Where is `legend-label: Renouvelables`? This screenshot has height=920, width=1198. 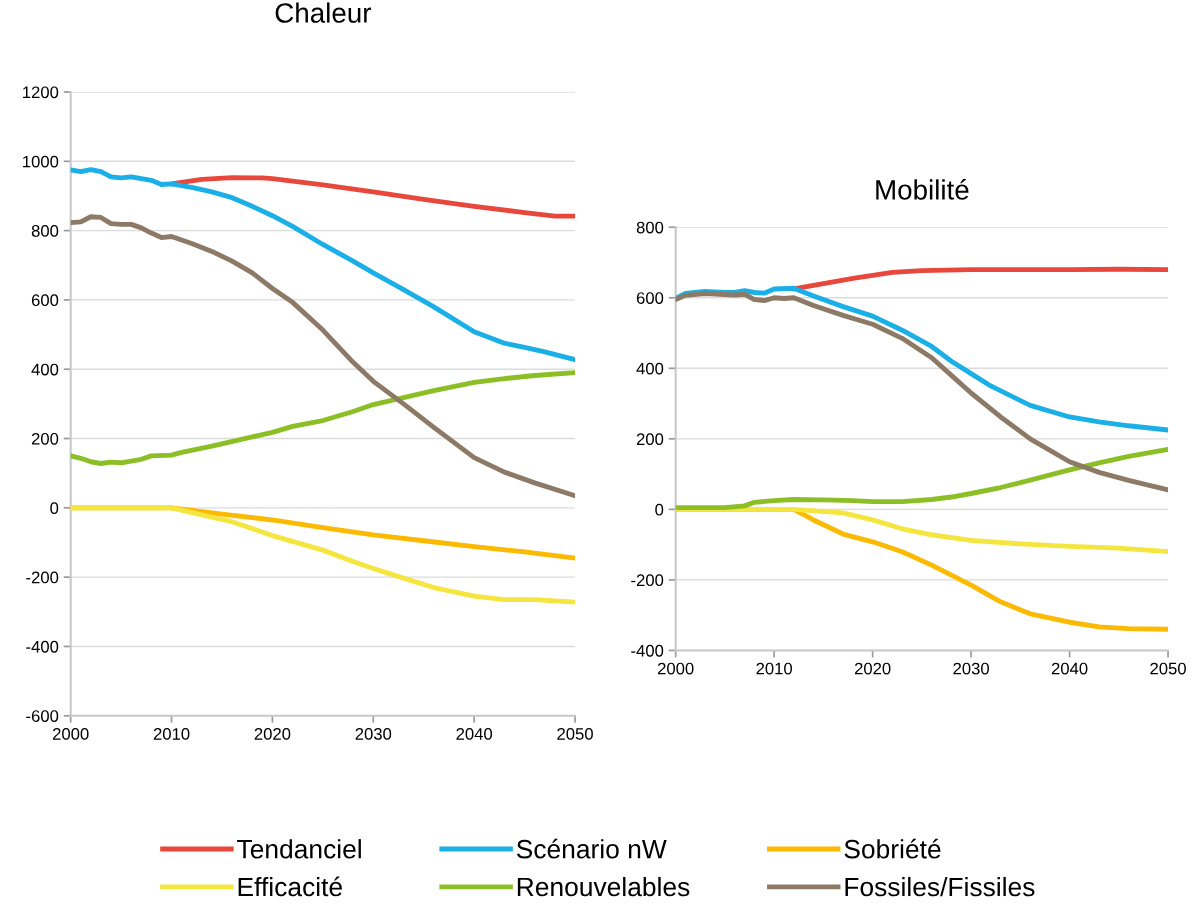
legend-label: Renouvelables is located at coordinates (603, 886).